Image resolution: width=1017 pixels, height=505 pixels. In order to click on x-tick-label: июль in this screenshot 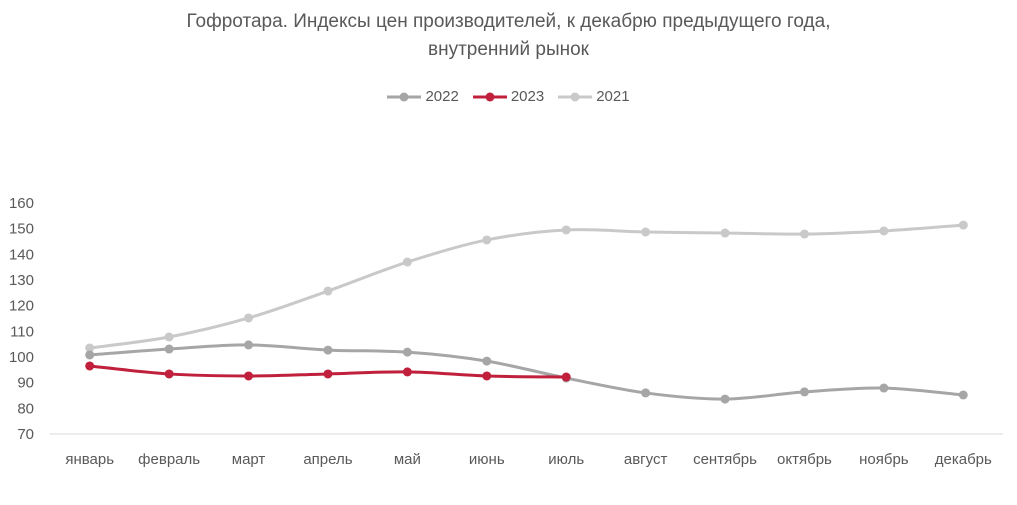, I will do `click(566, 459)`.